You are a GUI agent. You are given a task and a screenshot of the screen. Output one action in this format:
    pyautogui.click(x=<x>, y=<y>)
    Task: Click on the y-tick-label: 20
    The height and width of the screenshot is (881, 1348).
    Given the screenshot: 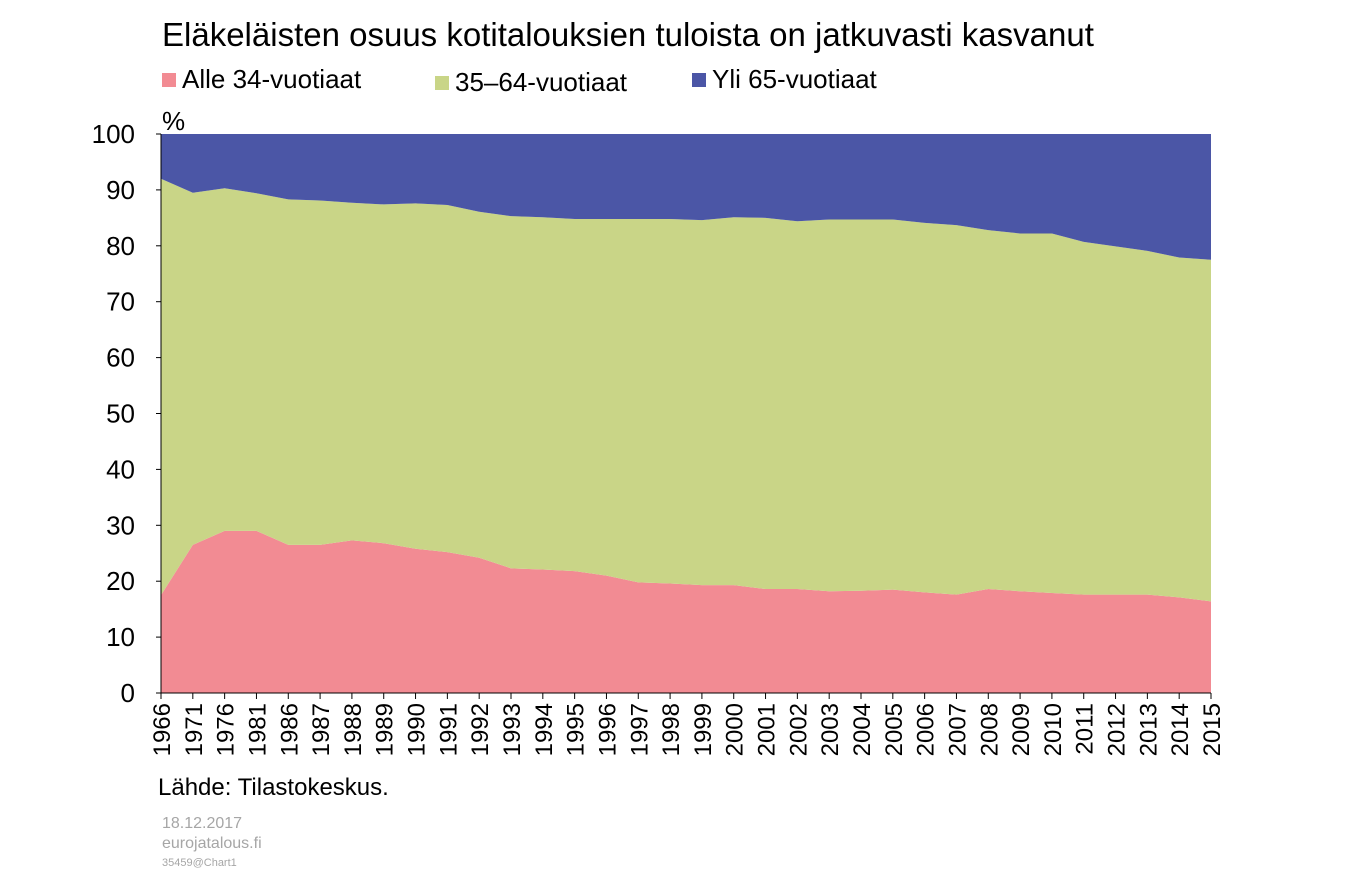 What is the action you would take?
    pyautogui.click(x=120, y=581)
    